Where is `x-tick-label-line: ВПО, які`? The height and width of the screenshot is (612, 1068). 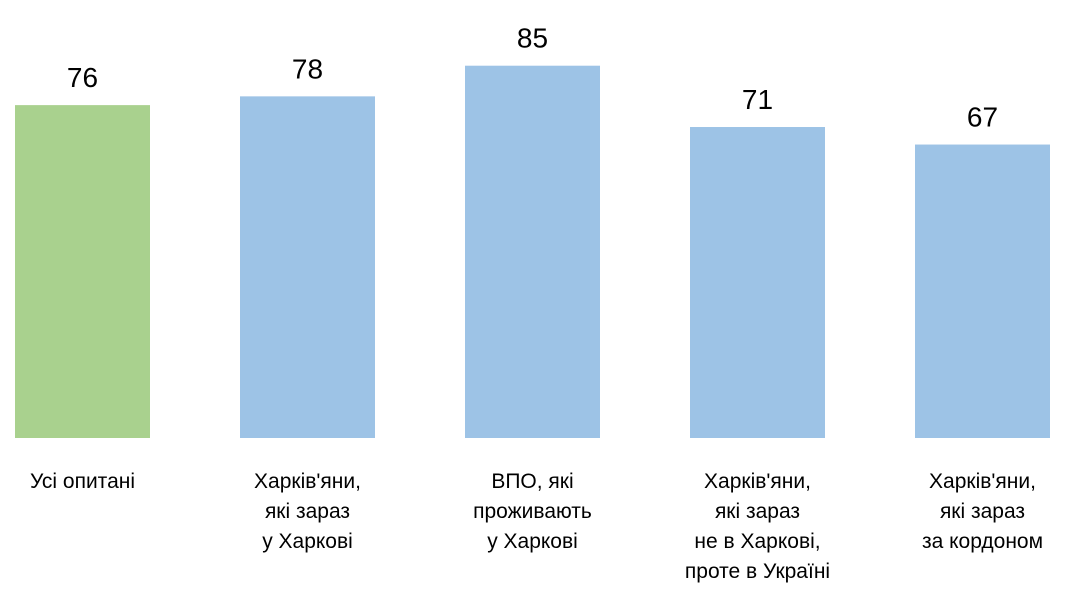
x-tick-label-line: ВПО, які is located at coordinates (532, 481).